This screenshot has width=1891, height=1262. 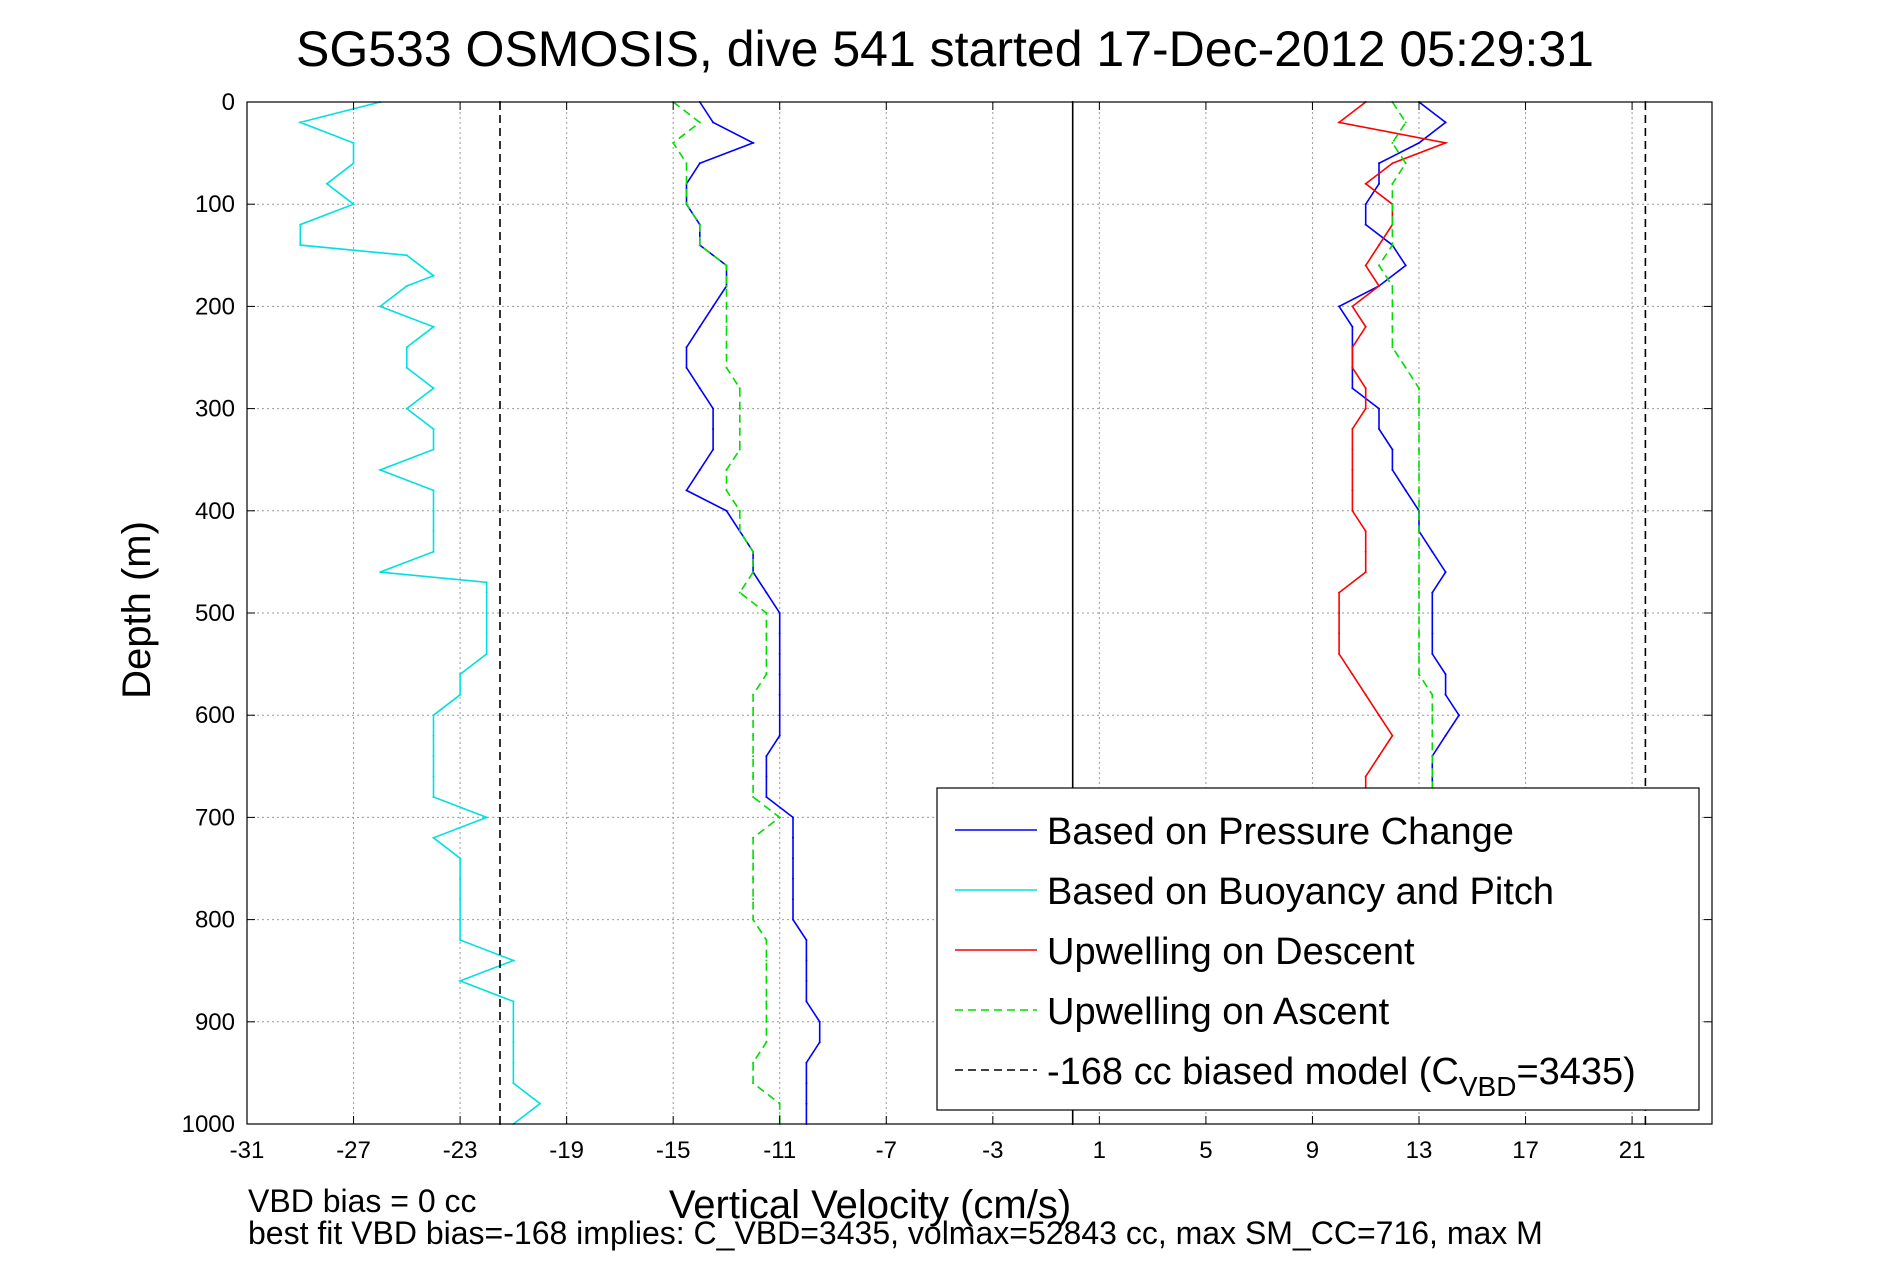 I want to click on legend-label-subscript: VBD, so click(x=1488, y=1086).